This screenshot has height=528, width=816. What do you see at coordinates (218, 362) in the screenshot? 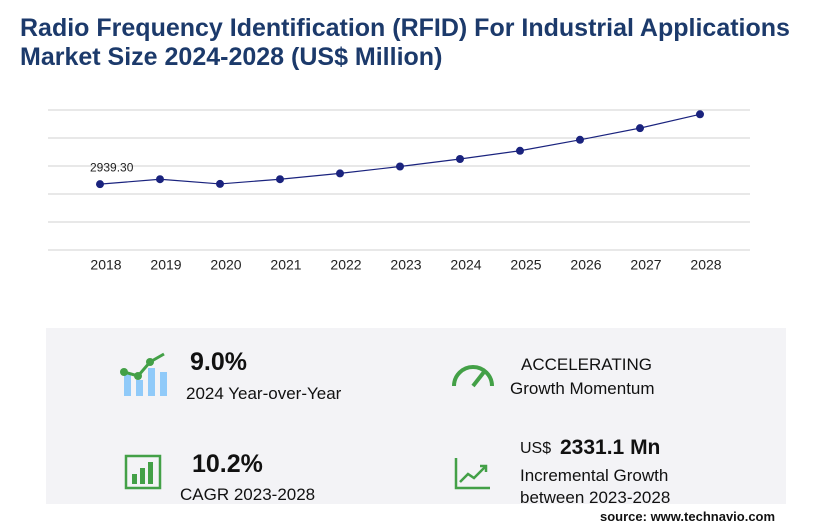
I see `kpi-value: 9.0%` at bounding box center [218, 362].